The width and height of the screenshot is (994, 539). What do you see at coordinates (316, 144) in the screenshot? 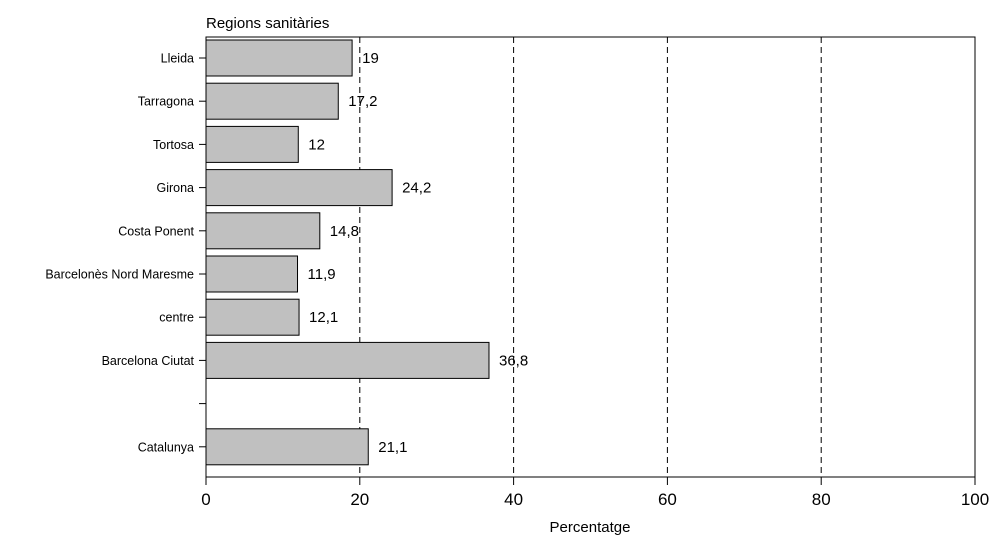
I see `data-label: 12` at bounding box center [316, 144].